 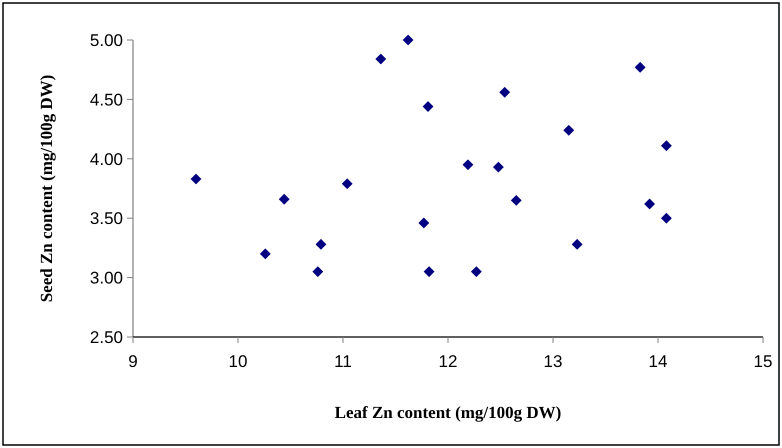 I want to click on y-tick-label: 3.50, so click(x=106, y=218).